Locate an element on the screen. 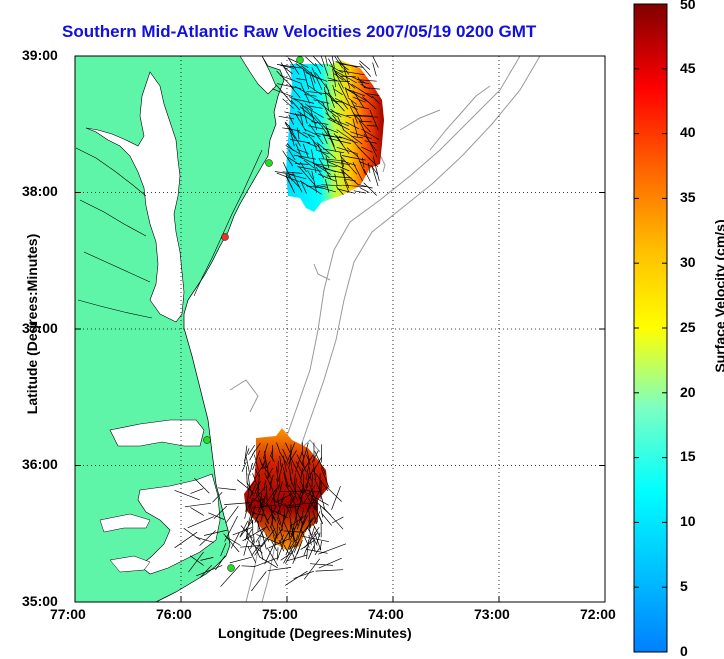 The width and height of the screenshot is (724, 659). x-axis-label: Longitude (Degrees:Minutes) is located at coordinates (315, 633).